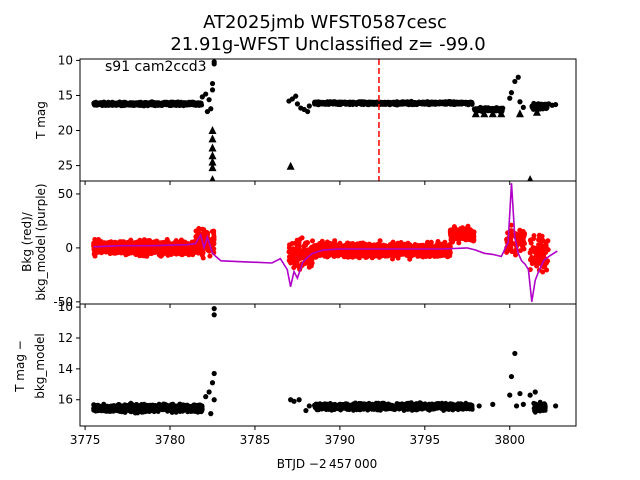  What do you see at coordinates (65, 166) in the screenshot?
I see `y-tick-label: 25` at bounding box center [65, 166].